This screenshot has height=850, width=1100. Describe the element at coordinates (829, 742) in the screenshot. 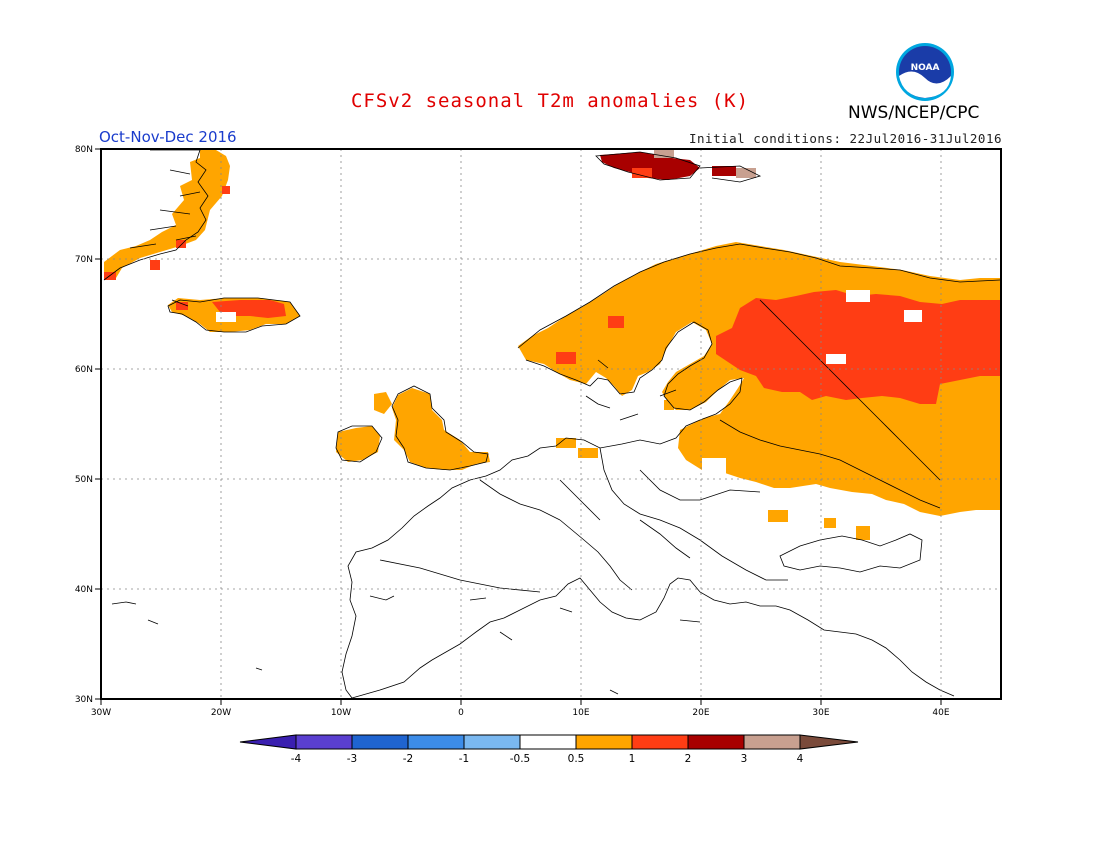

I see `colorbar-right-arrow` at that location.